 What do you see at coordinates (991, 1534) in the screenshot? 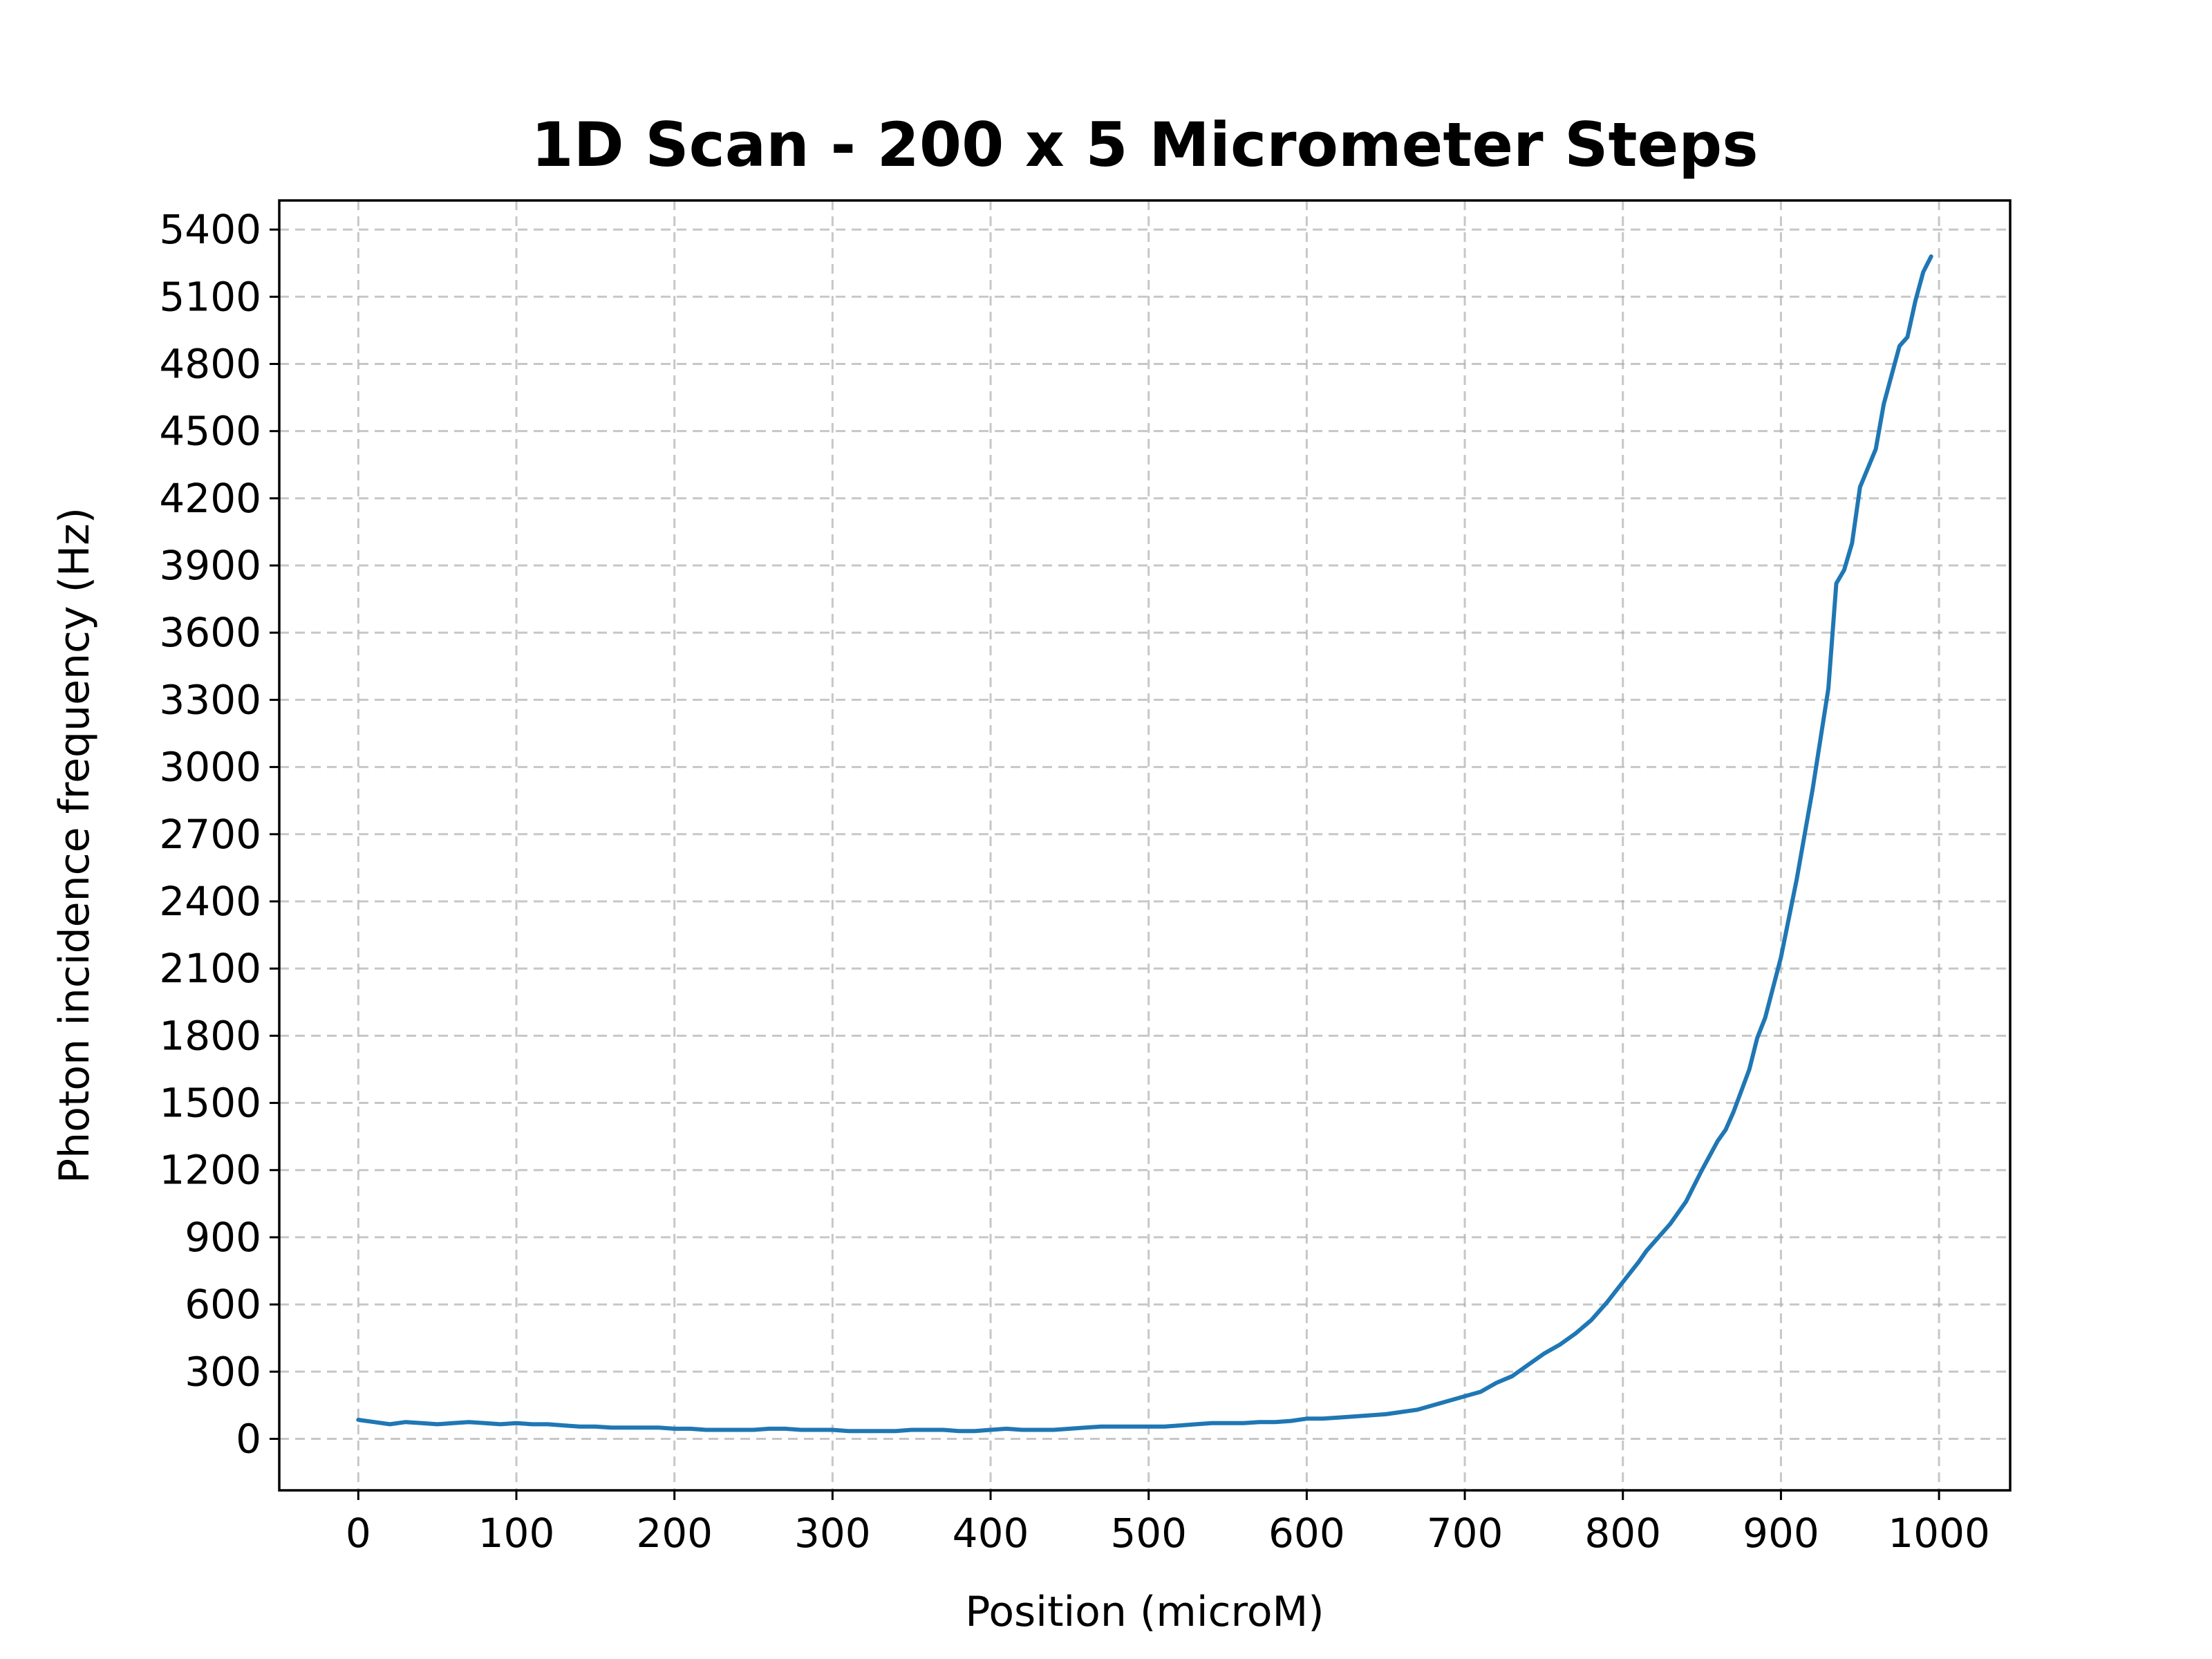
I see `x-tick-label-400: 400` at bounding box center [991, 1534].